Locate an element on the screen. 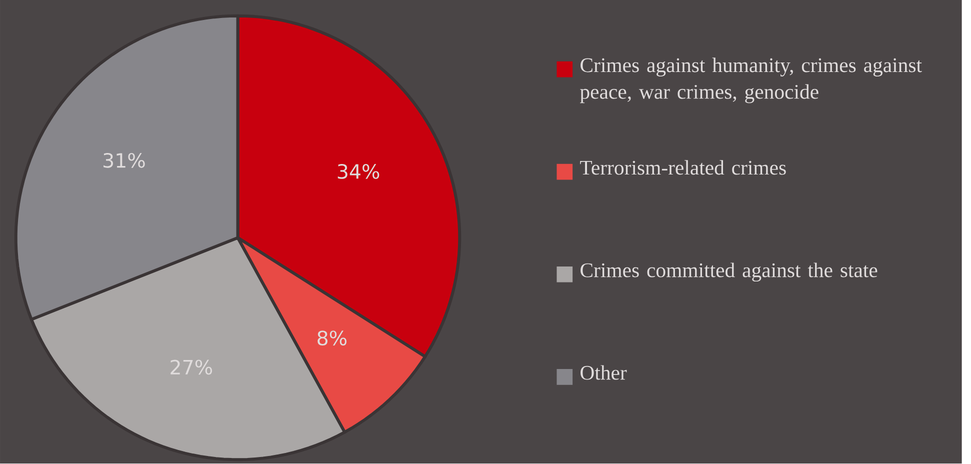  data-label: 31% is located at coordinates (124, 160).